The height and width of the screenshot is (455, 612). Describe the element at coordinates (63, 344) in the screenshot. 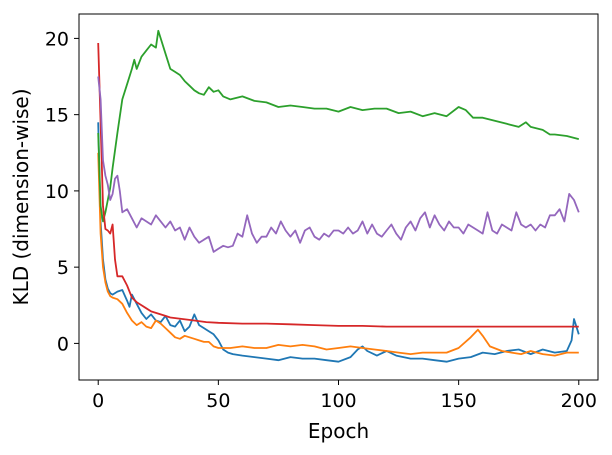

I see `y-tick-label: 0` at that location.